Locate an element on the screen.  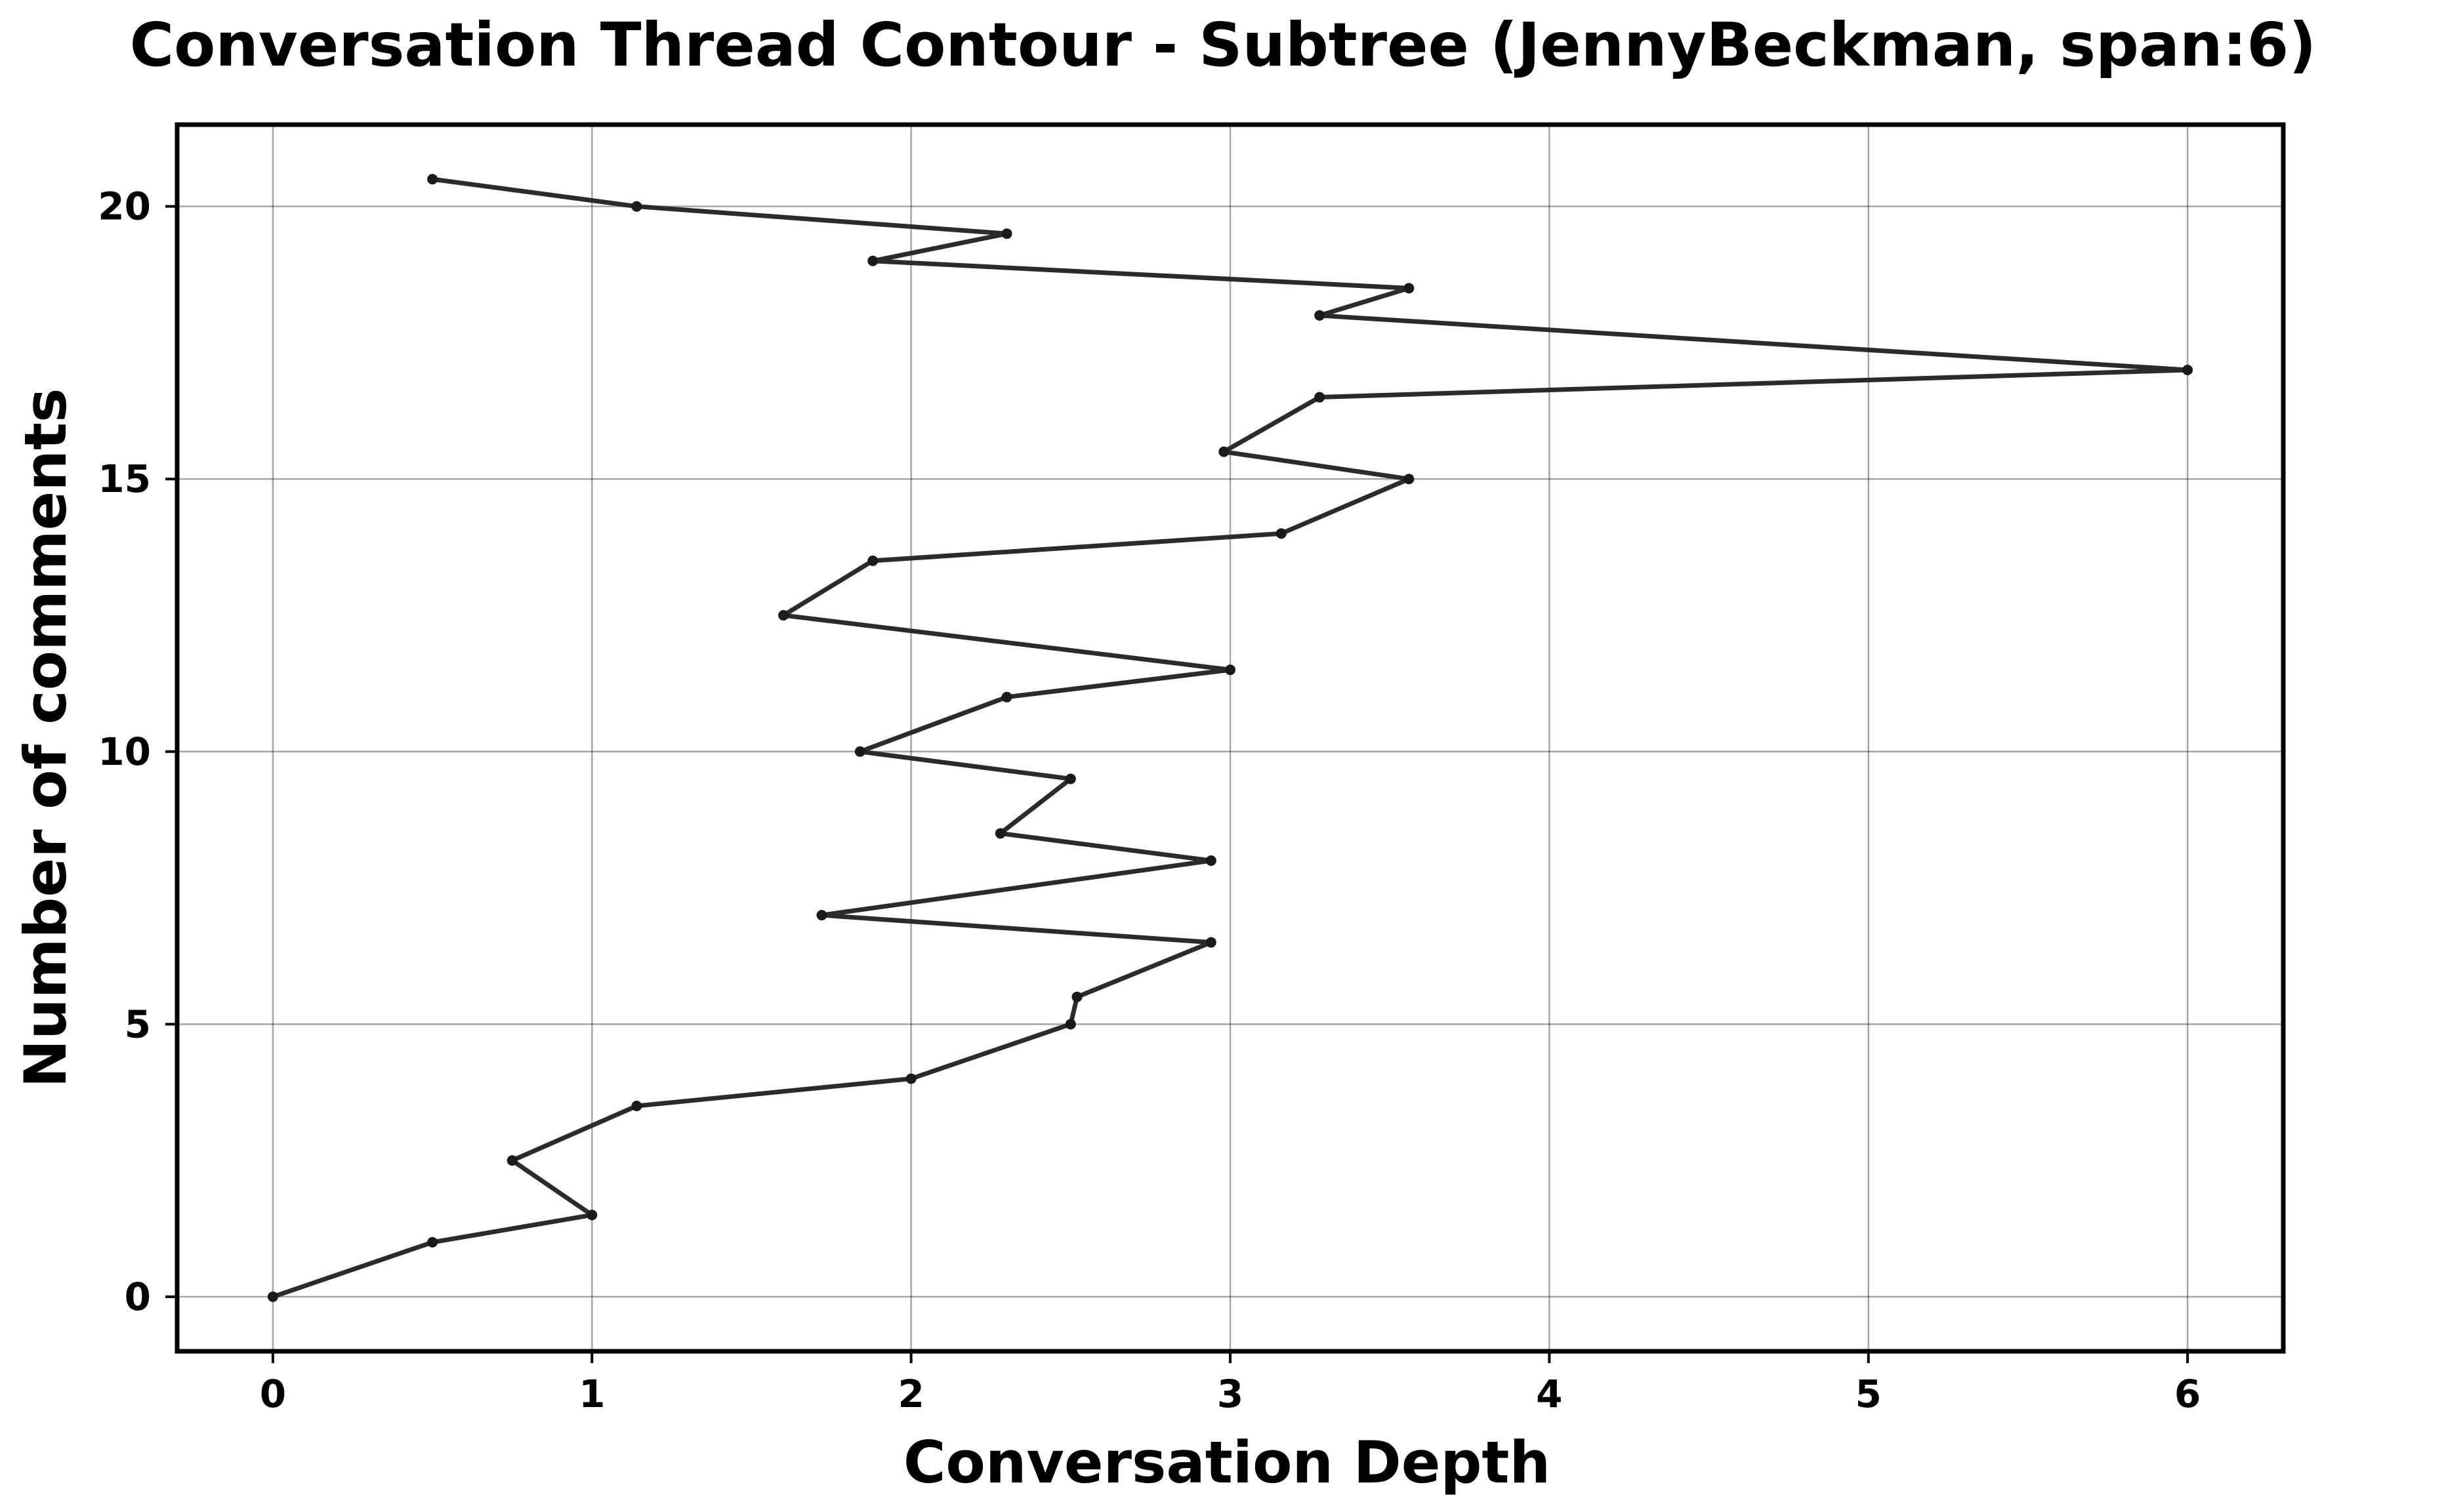
x-axis-label: Conversation Depth is located at coordinates (1226, 1462).